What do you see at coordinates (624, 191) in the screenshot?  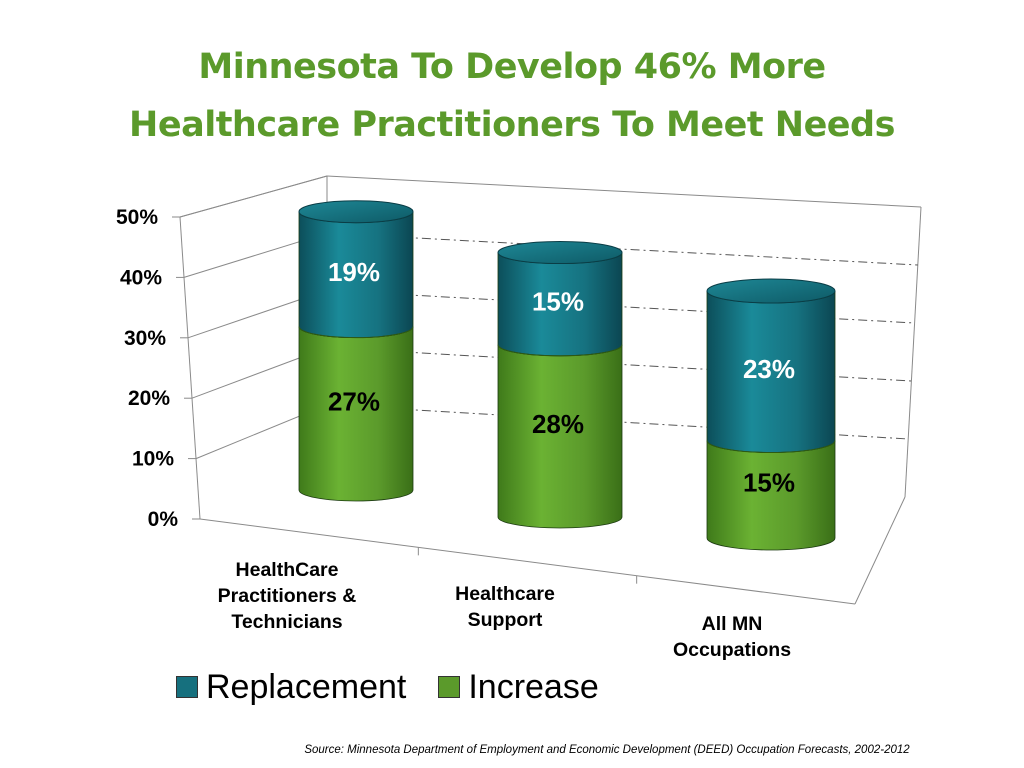 I see `frame-edge-top-back` at bounding box center [624, 191].